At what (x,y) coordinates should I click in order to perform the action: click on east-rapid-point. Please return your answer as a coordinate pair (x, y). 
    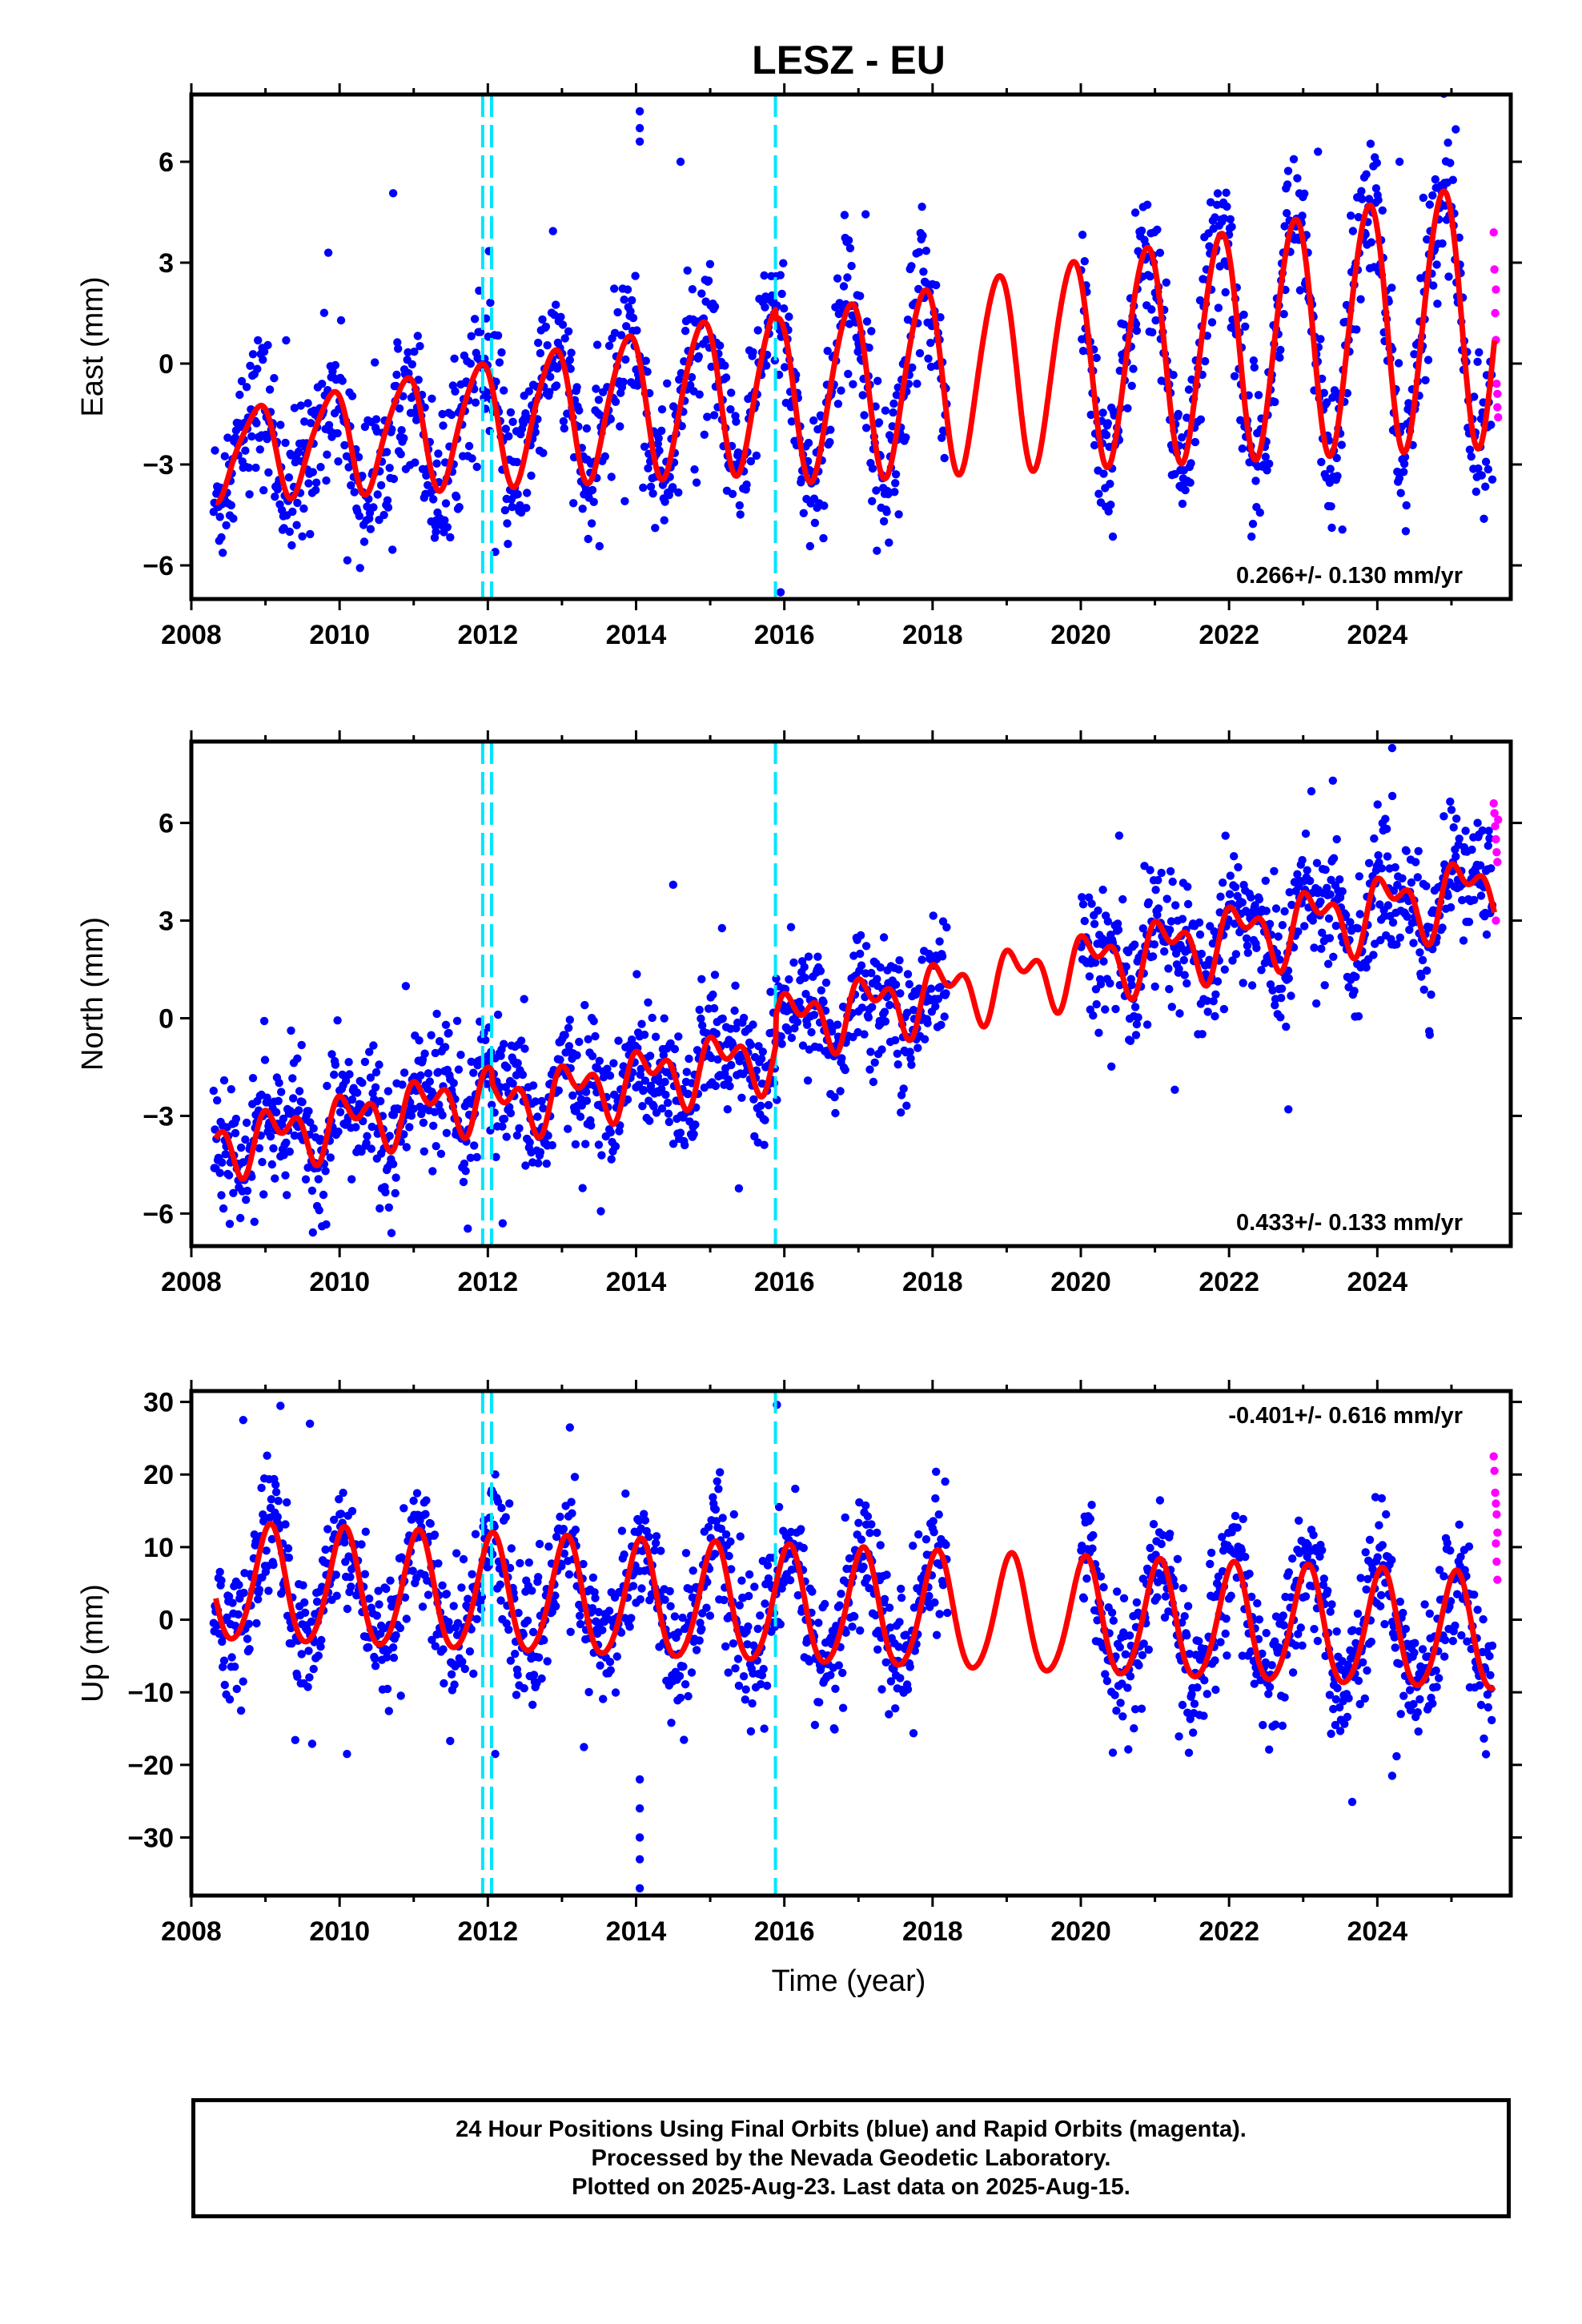
    Looking at the image, I should click on (1494, 269).